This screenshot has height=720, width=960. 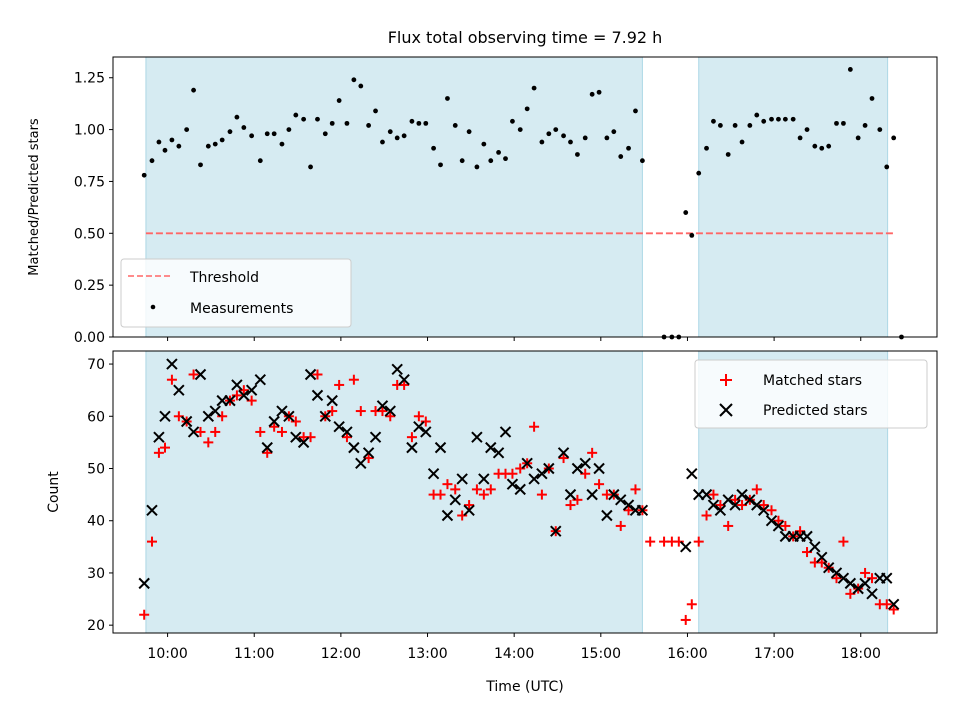 I want to click on measurements-legend-swatch, so click(x=153, y=307).